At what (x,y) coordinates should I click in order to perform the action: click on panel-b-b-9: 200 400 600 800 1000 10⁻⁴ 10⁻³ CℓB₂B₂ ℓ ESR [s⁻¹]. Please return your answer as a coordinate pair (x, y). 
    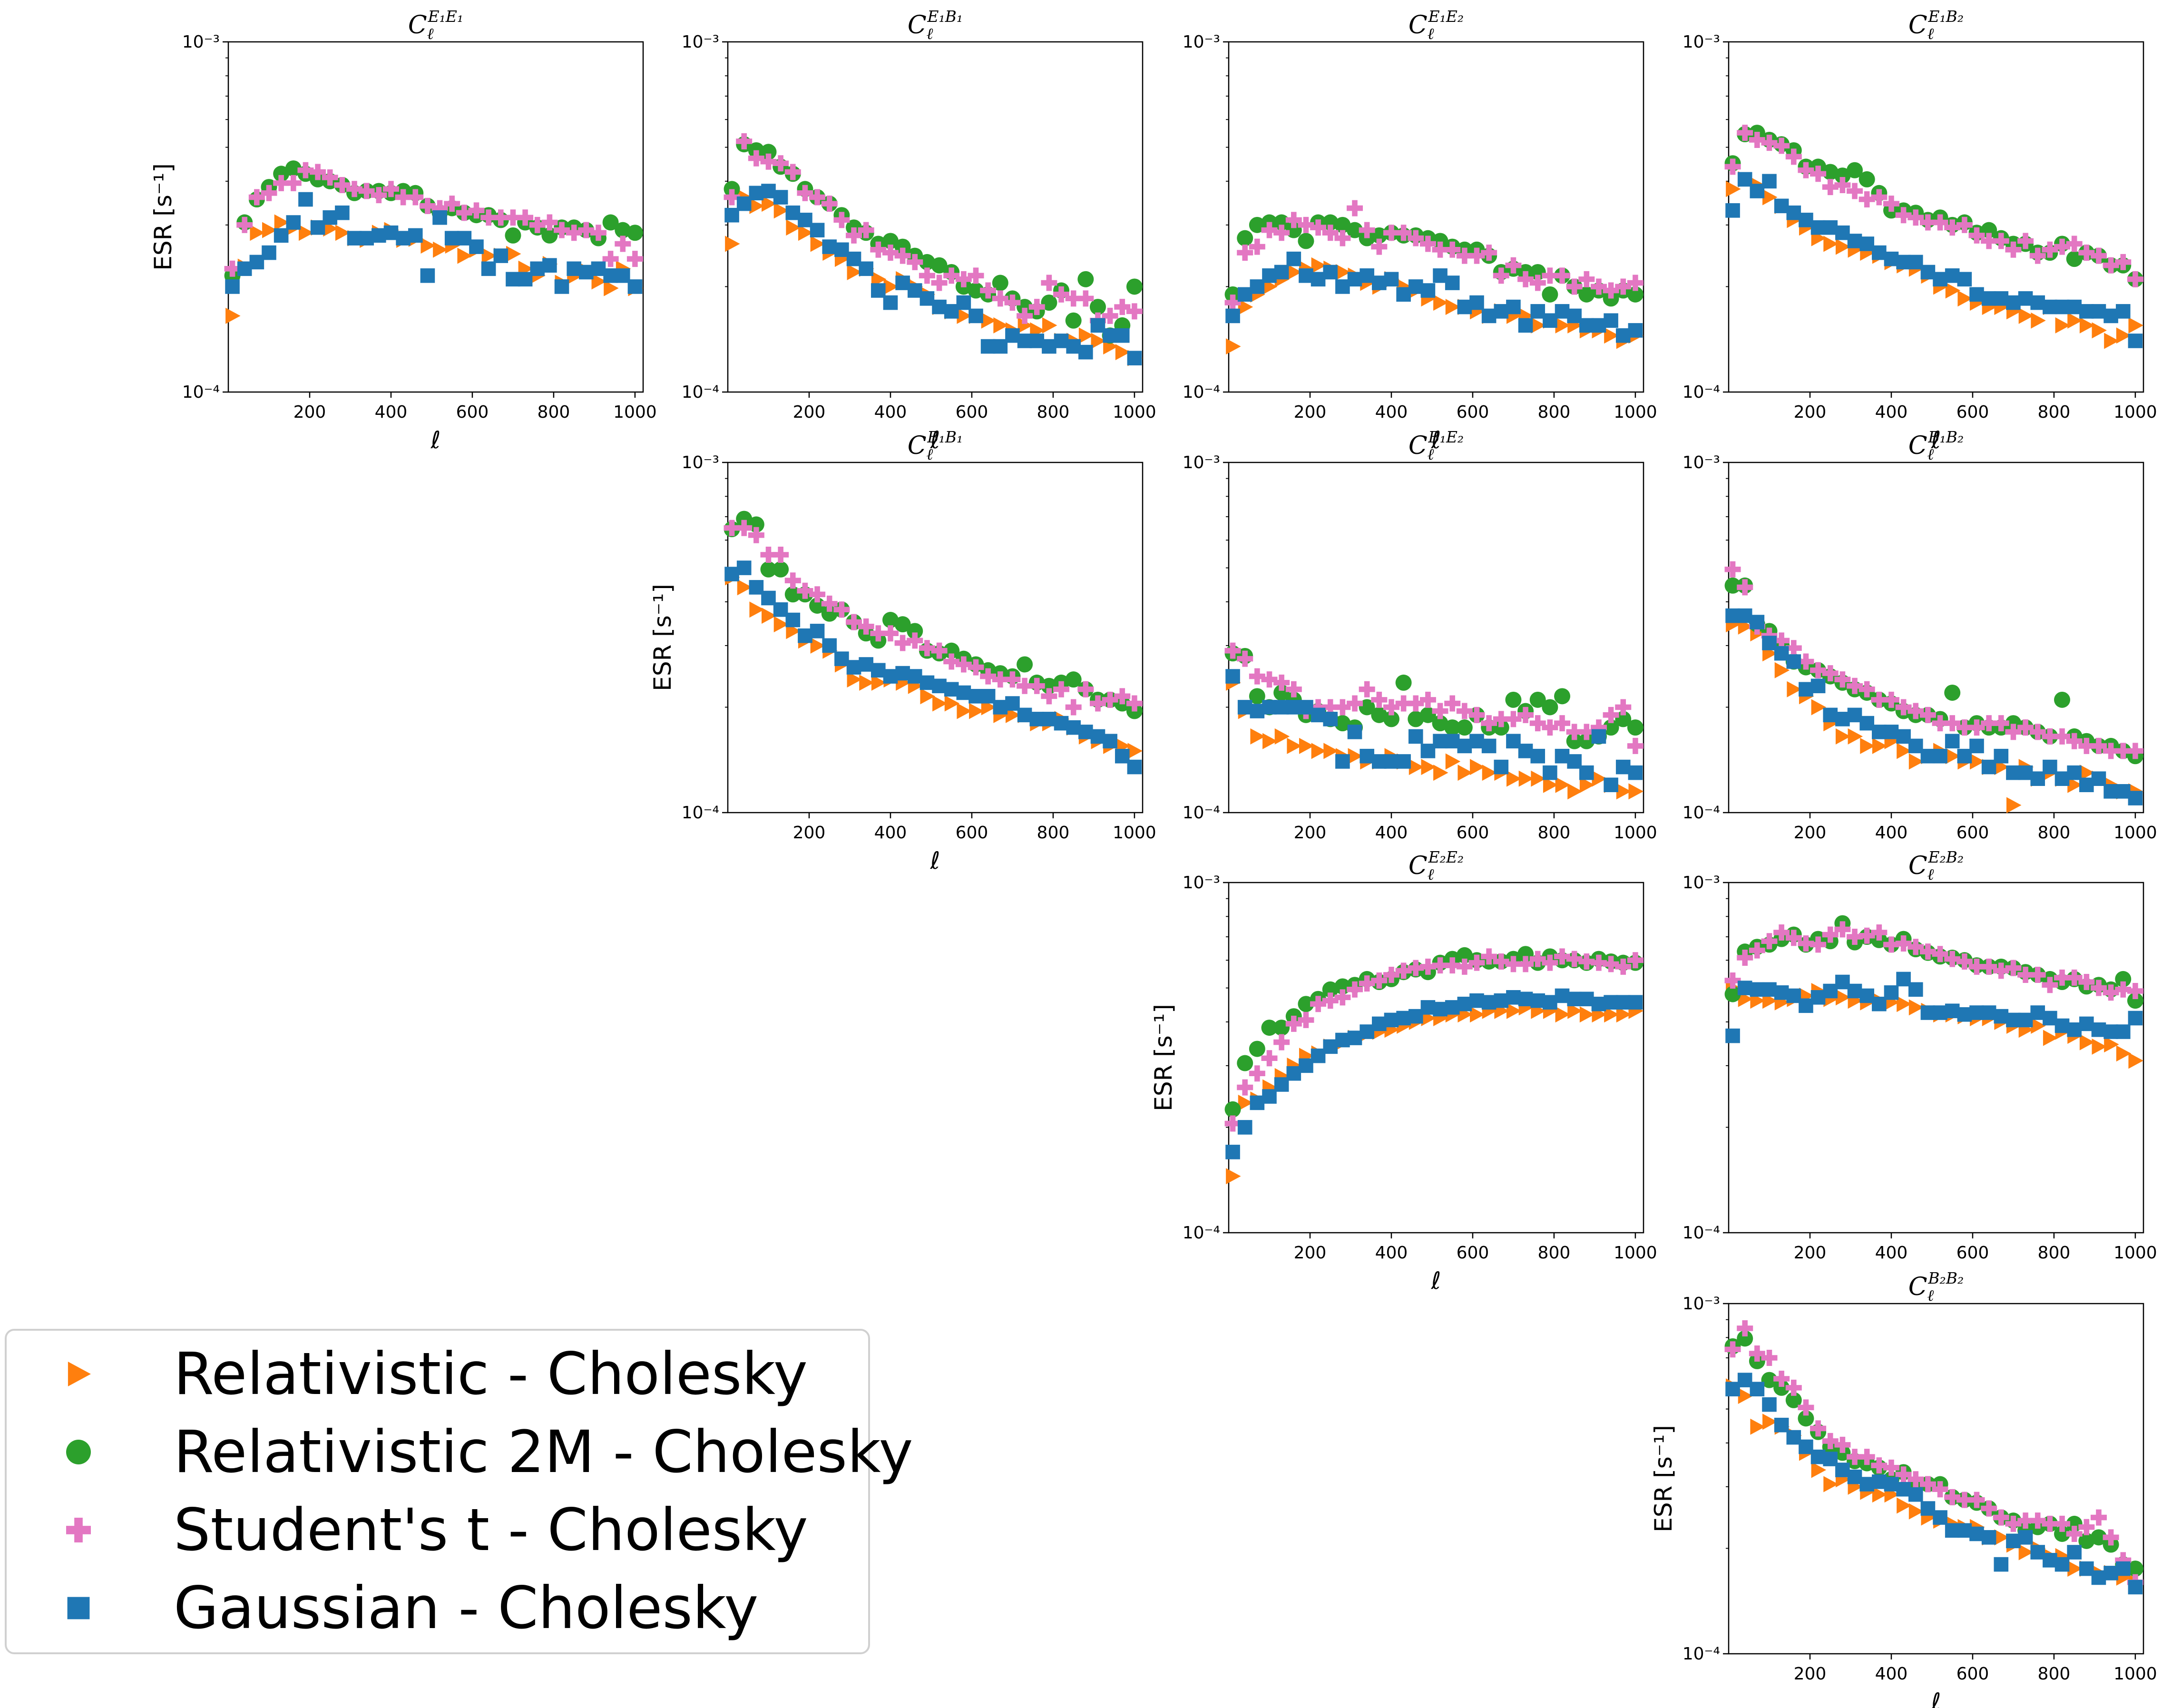
    Looking at the image, I should click on (1903, 1488).